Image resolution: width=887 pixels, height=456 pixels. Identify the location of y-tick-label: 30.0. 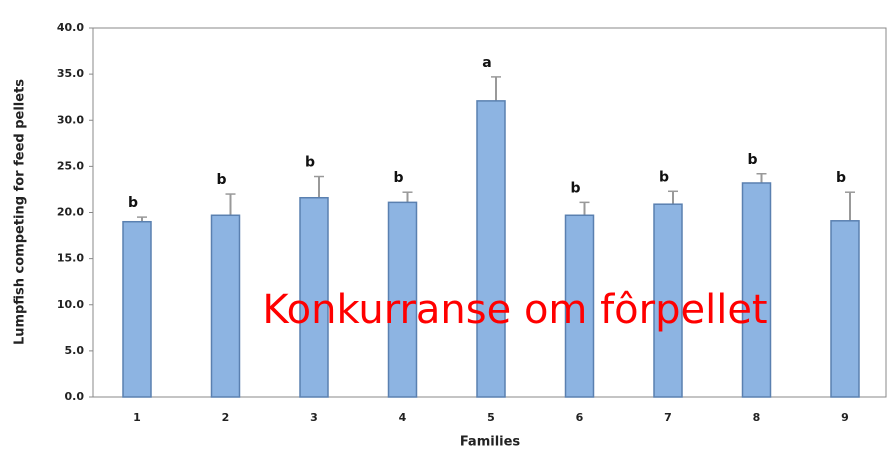
(70, 119).